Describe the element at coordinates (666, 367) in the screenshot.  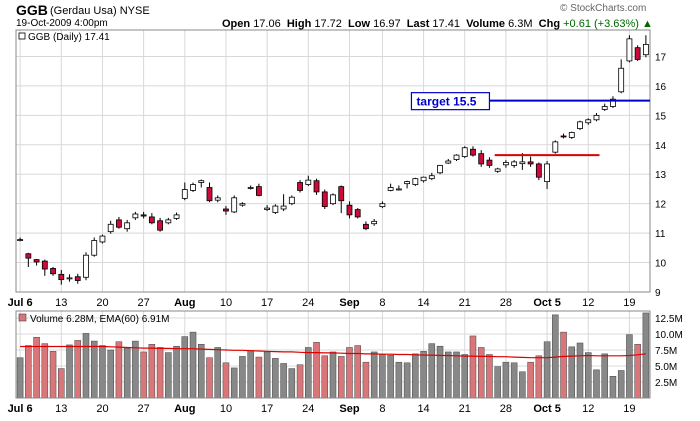
I see `volume-y-tick-label: 5.0M` at that location.